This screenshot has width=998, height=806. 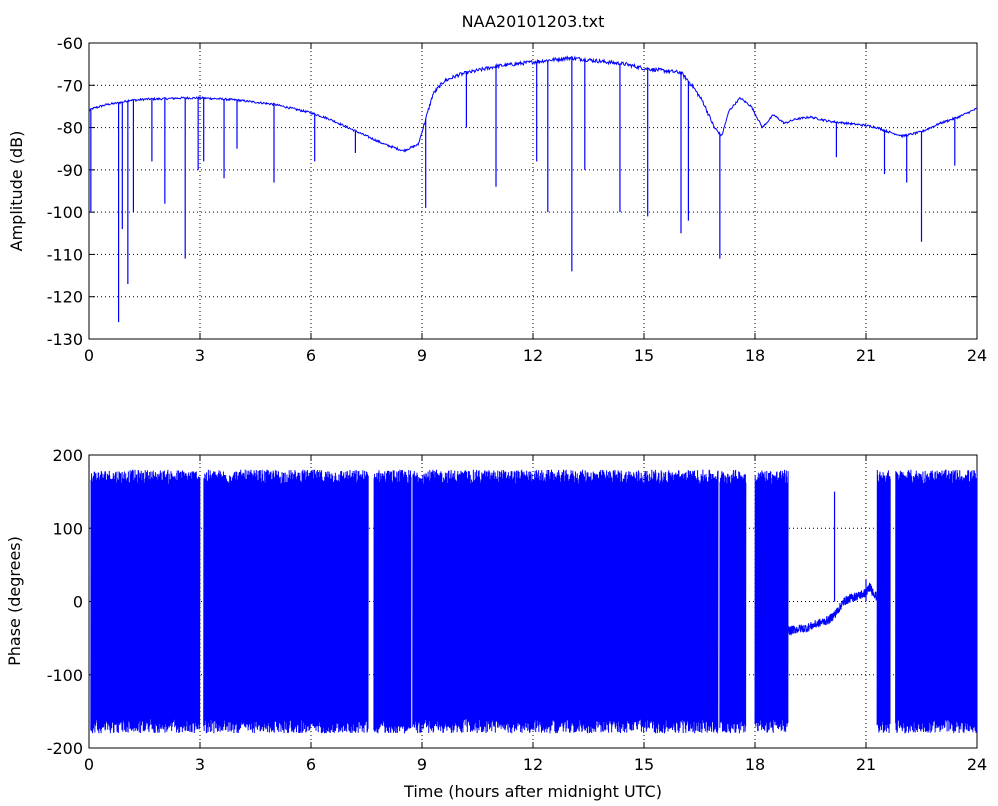 I want to click on phase-x-axis-label: Time (hours after midnight UTC), so click(x=532, y=791).